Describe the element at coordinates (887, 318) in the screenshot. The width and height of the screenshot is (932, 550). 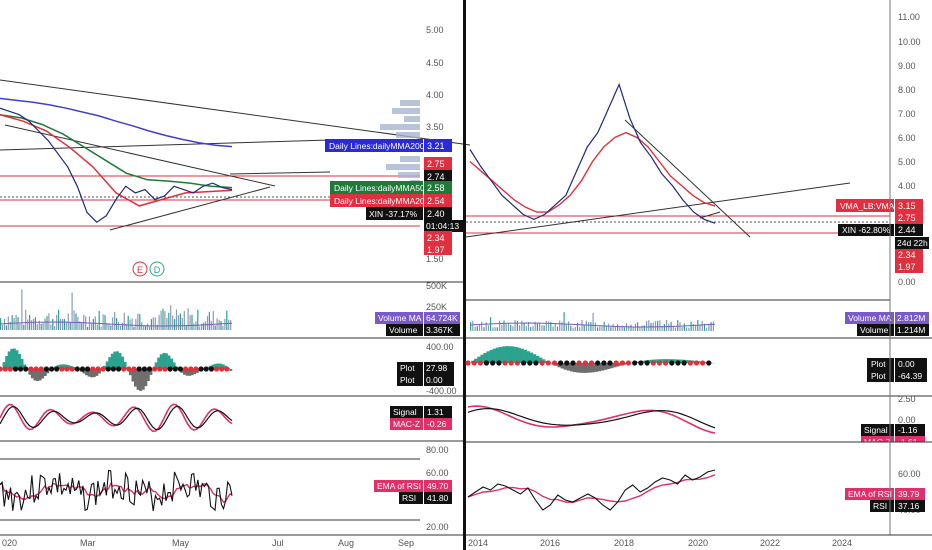
I see `right-volume-ma-label: Volume MA 2.812M` at that location.